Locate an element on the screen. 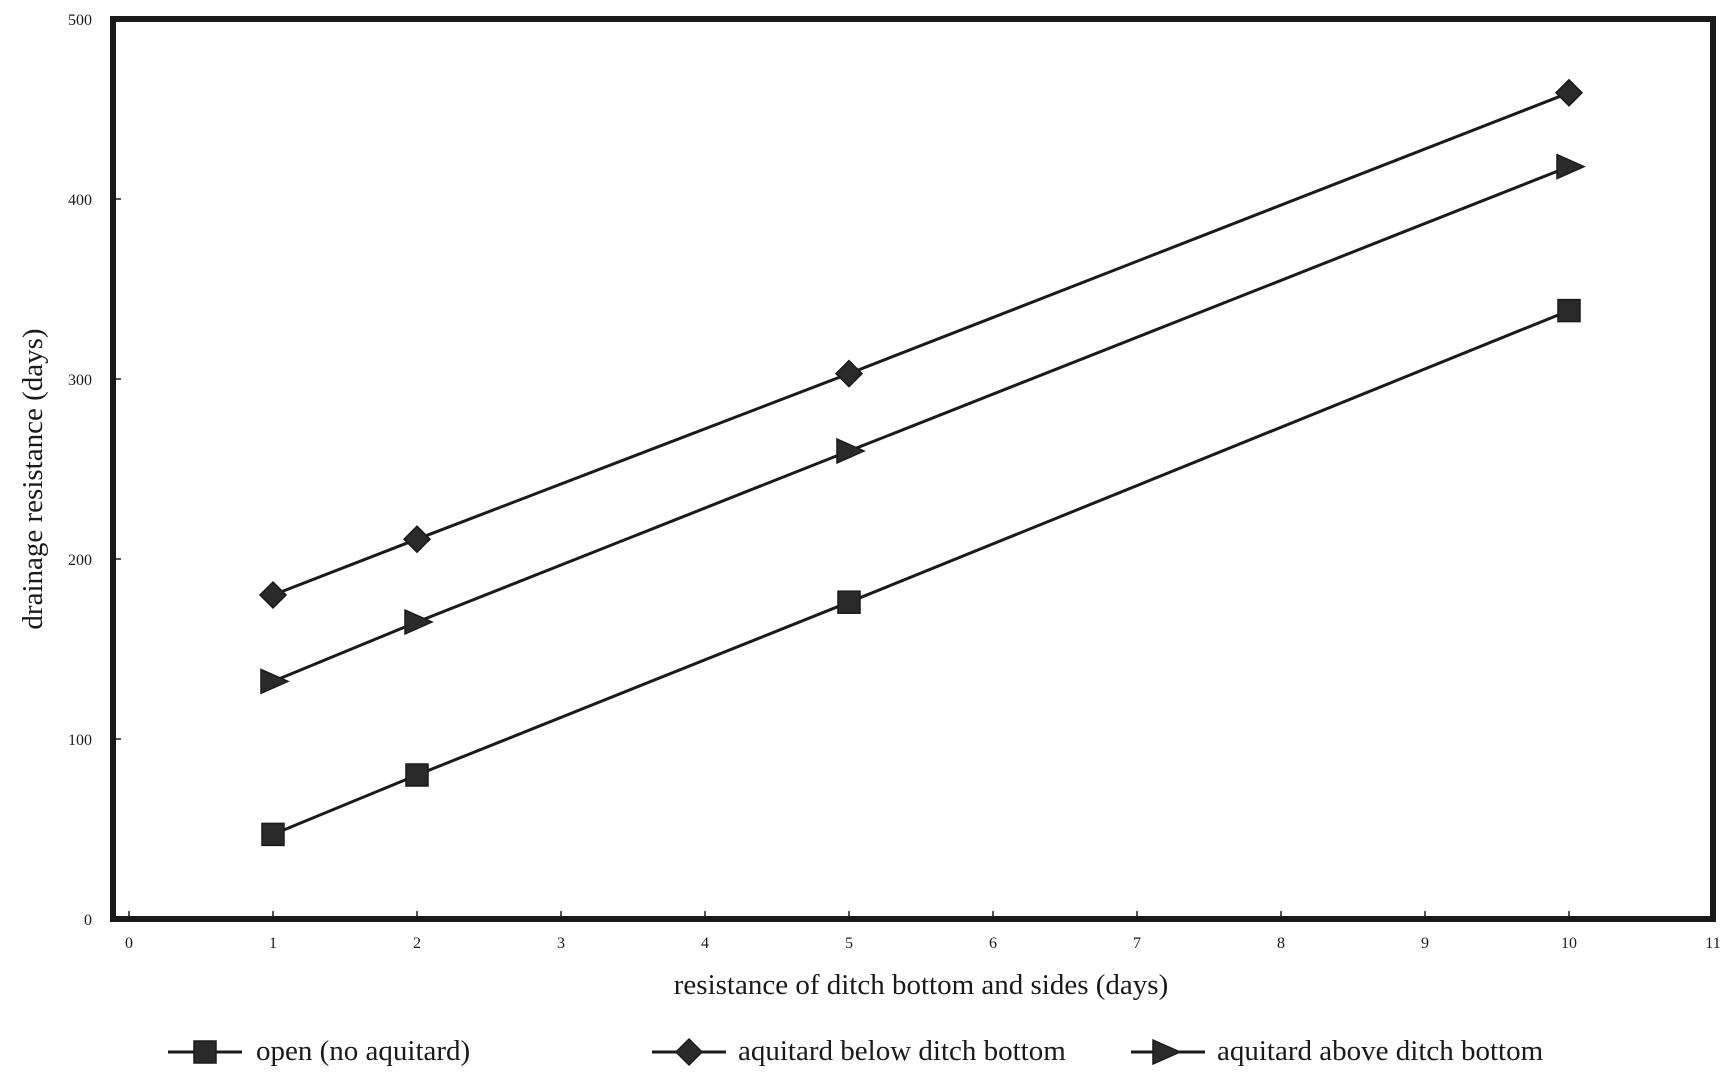 Image resolution: width=1731 pixels, height=1072 pixels. x-tick-label: 10 is located at coordinates (1569, 943).